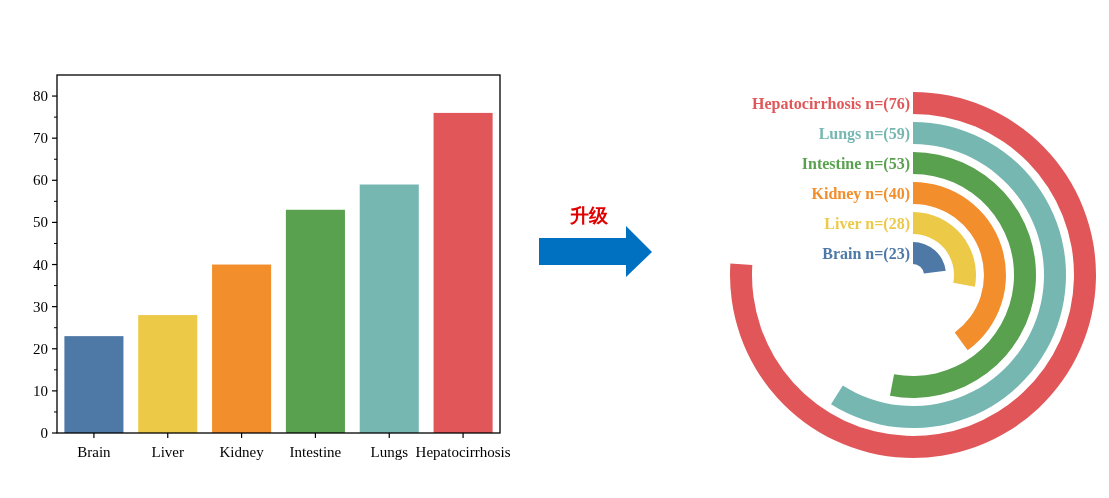 This screenshot has width=1109, height=498. I want to click on text: 升级, so click(589, 215).